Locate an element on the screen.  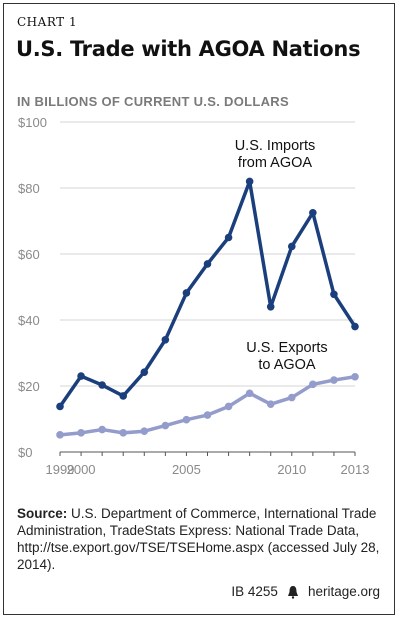
series-label: from AGOA is located at coordinates (275, 163).